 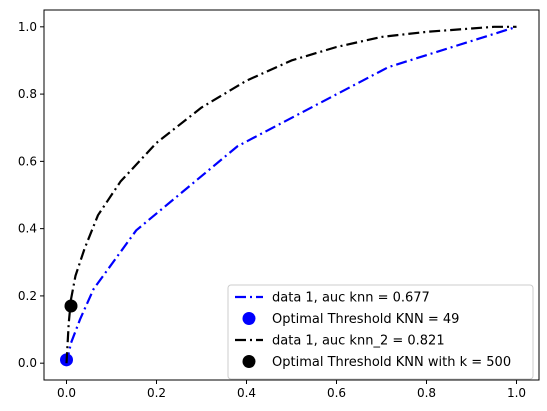 What do you see at coordinates (27, 94) in the screenshot?
I see `y-tick-label: 0.8` at bounding box center [27, 94].